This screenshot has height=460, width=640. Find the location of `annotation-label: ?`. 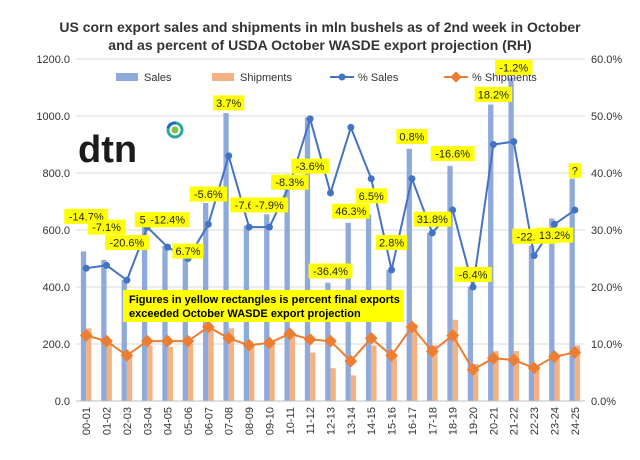

annotation-label: ? is located at coordinates (575, 172).